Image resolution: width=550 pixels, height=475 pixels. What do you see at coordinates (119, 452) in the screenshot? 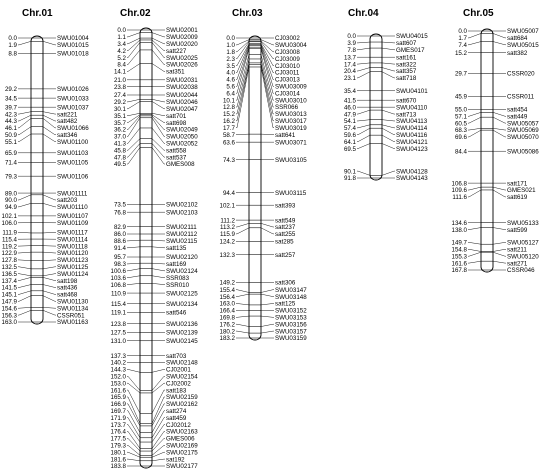
I see `locus-position: 180.1` at bounding box center [119, 452].